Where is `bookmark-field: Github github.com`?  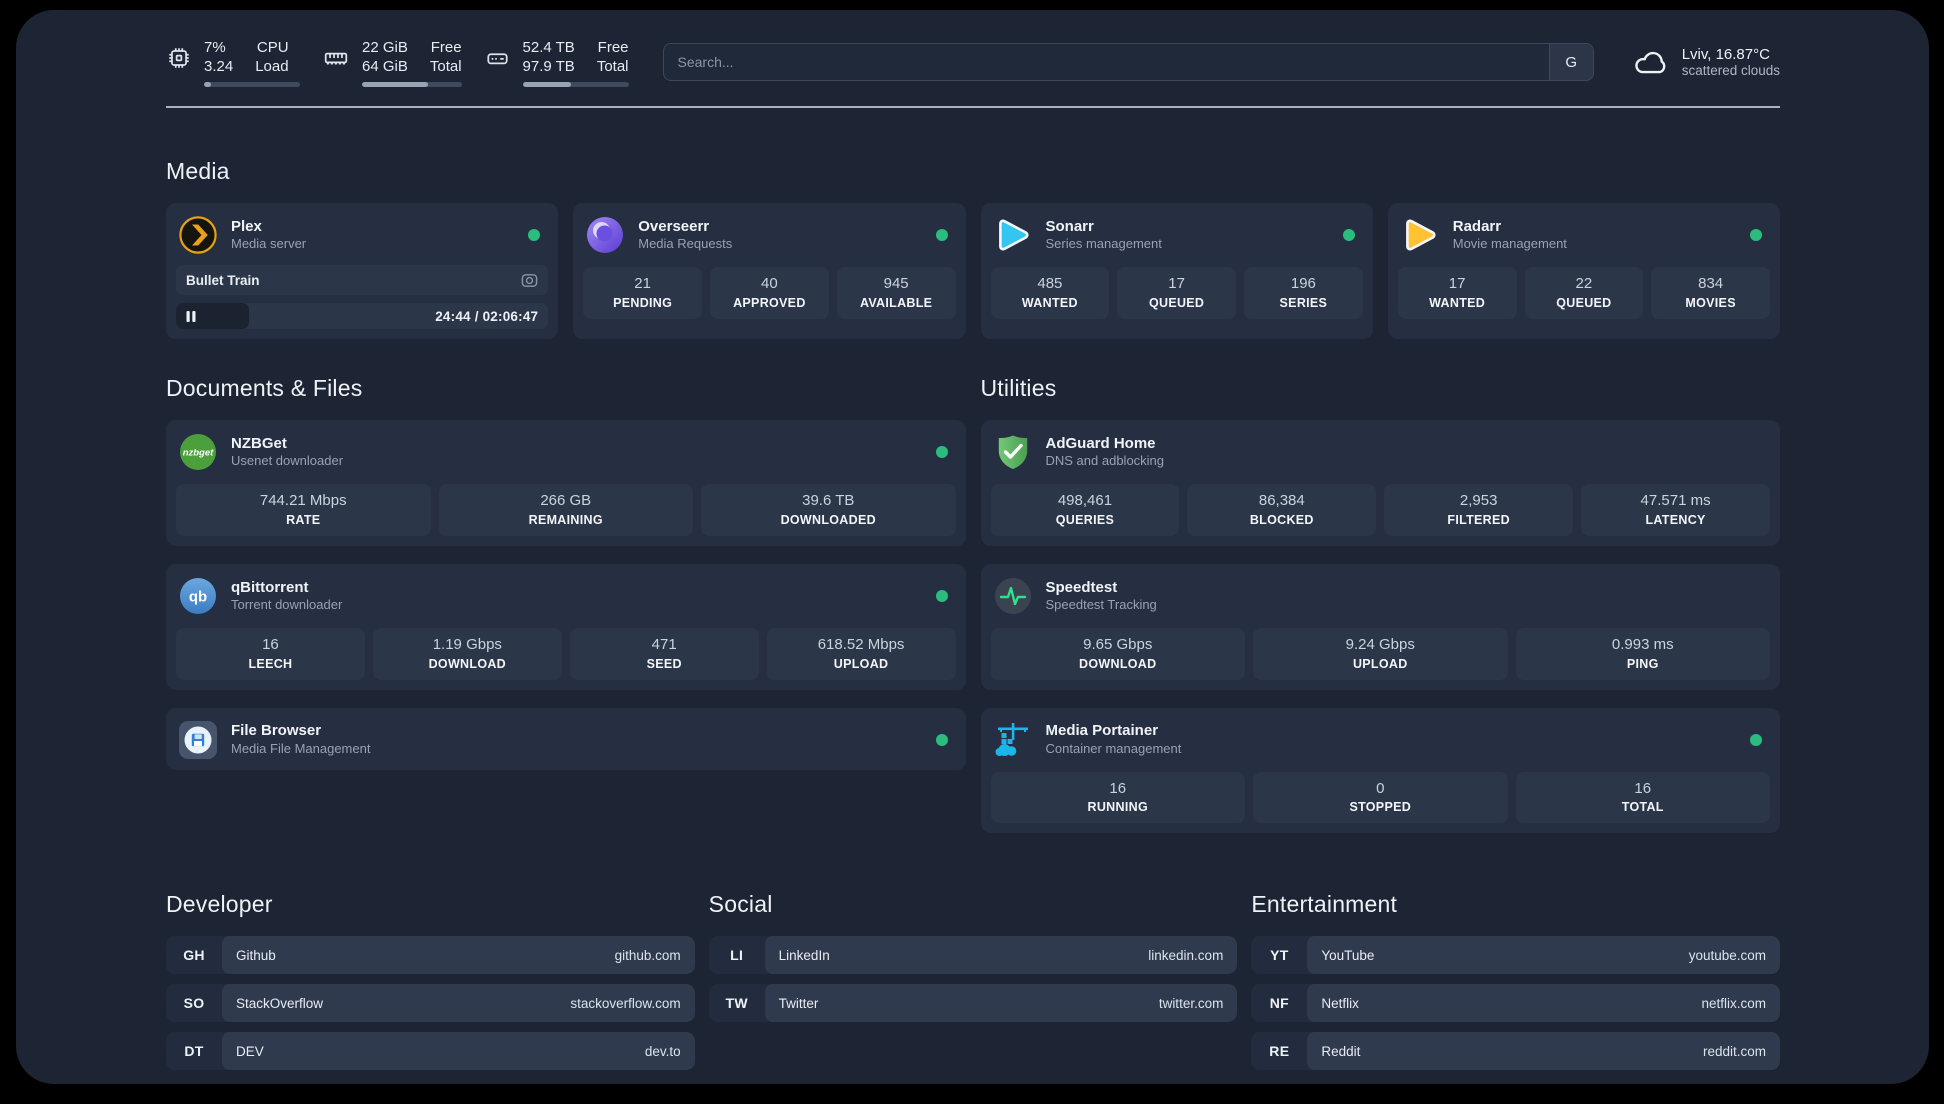
bookmark-field: Github github.com is located at coordinates (458, 955).